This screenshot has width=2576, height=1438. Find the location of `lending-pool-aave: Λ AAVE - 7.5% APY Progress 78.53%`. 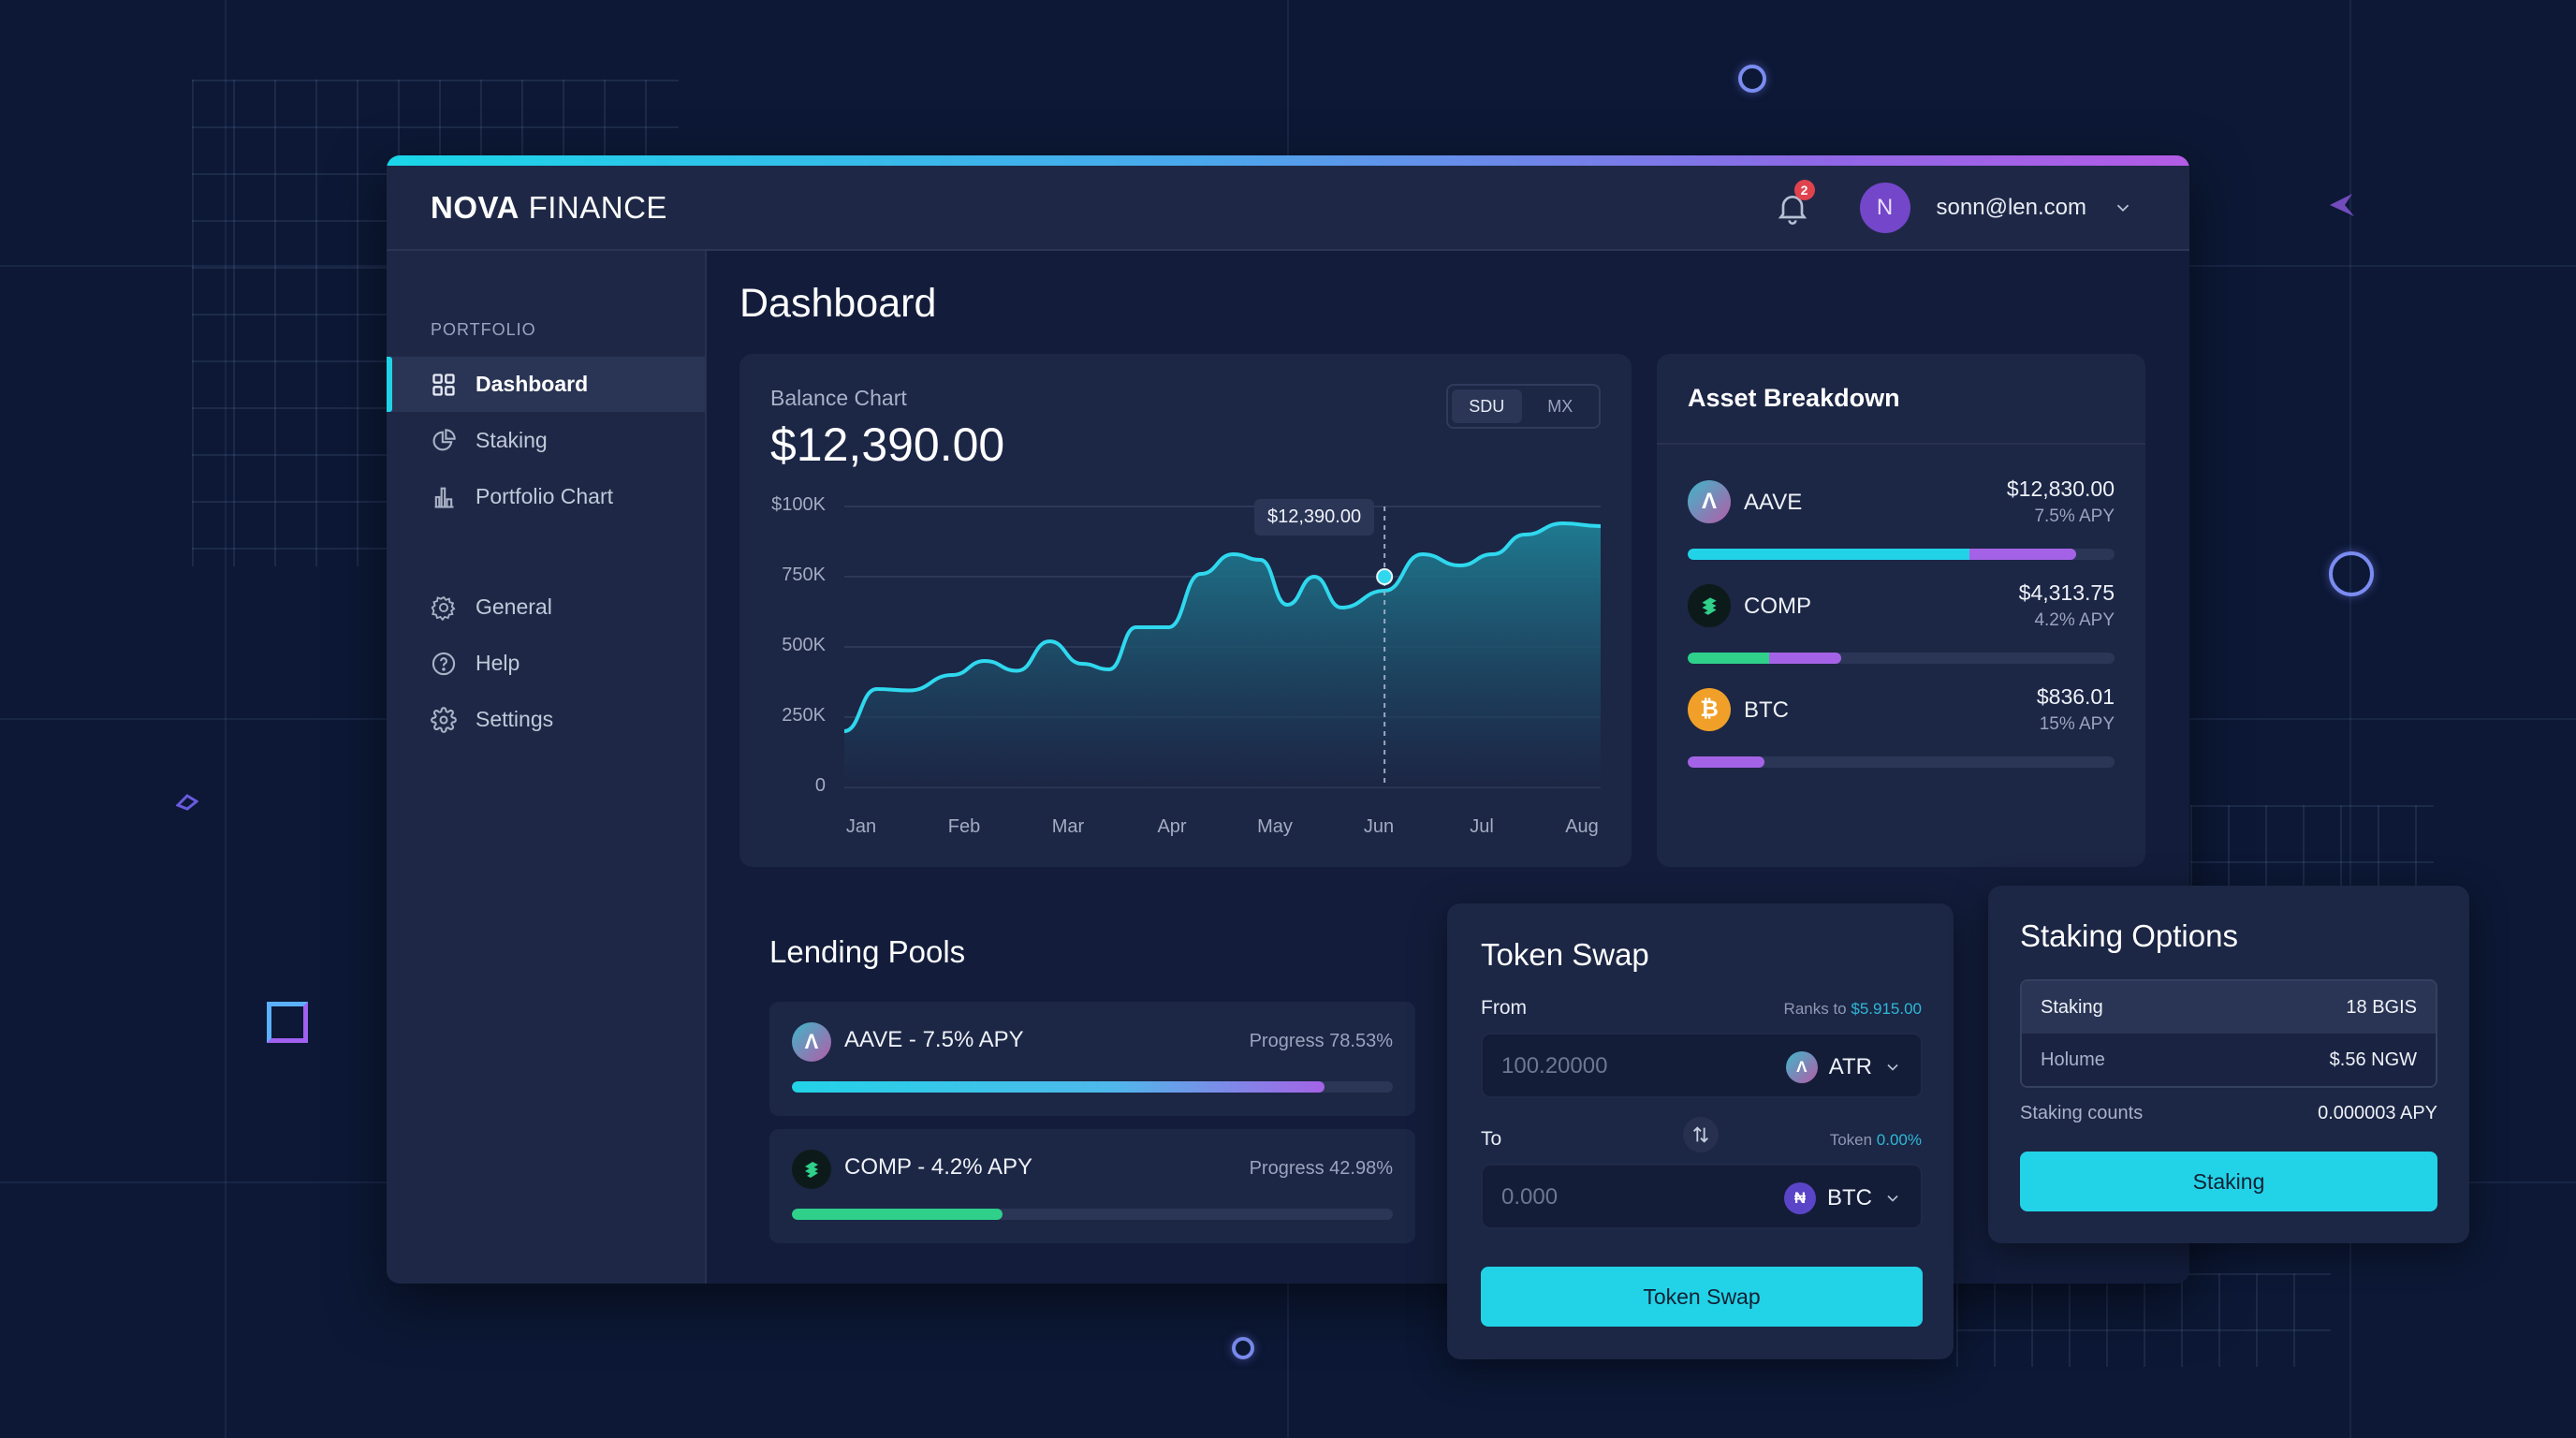

lending-pool-aave: Λ AAVE - 7.5% APY Progress 78.53% is located at coordinates (1092, 1059).